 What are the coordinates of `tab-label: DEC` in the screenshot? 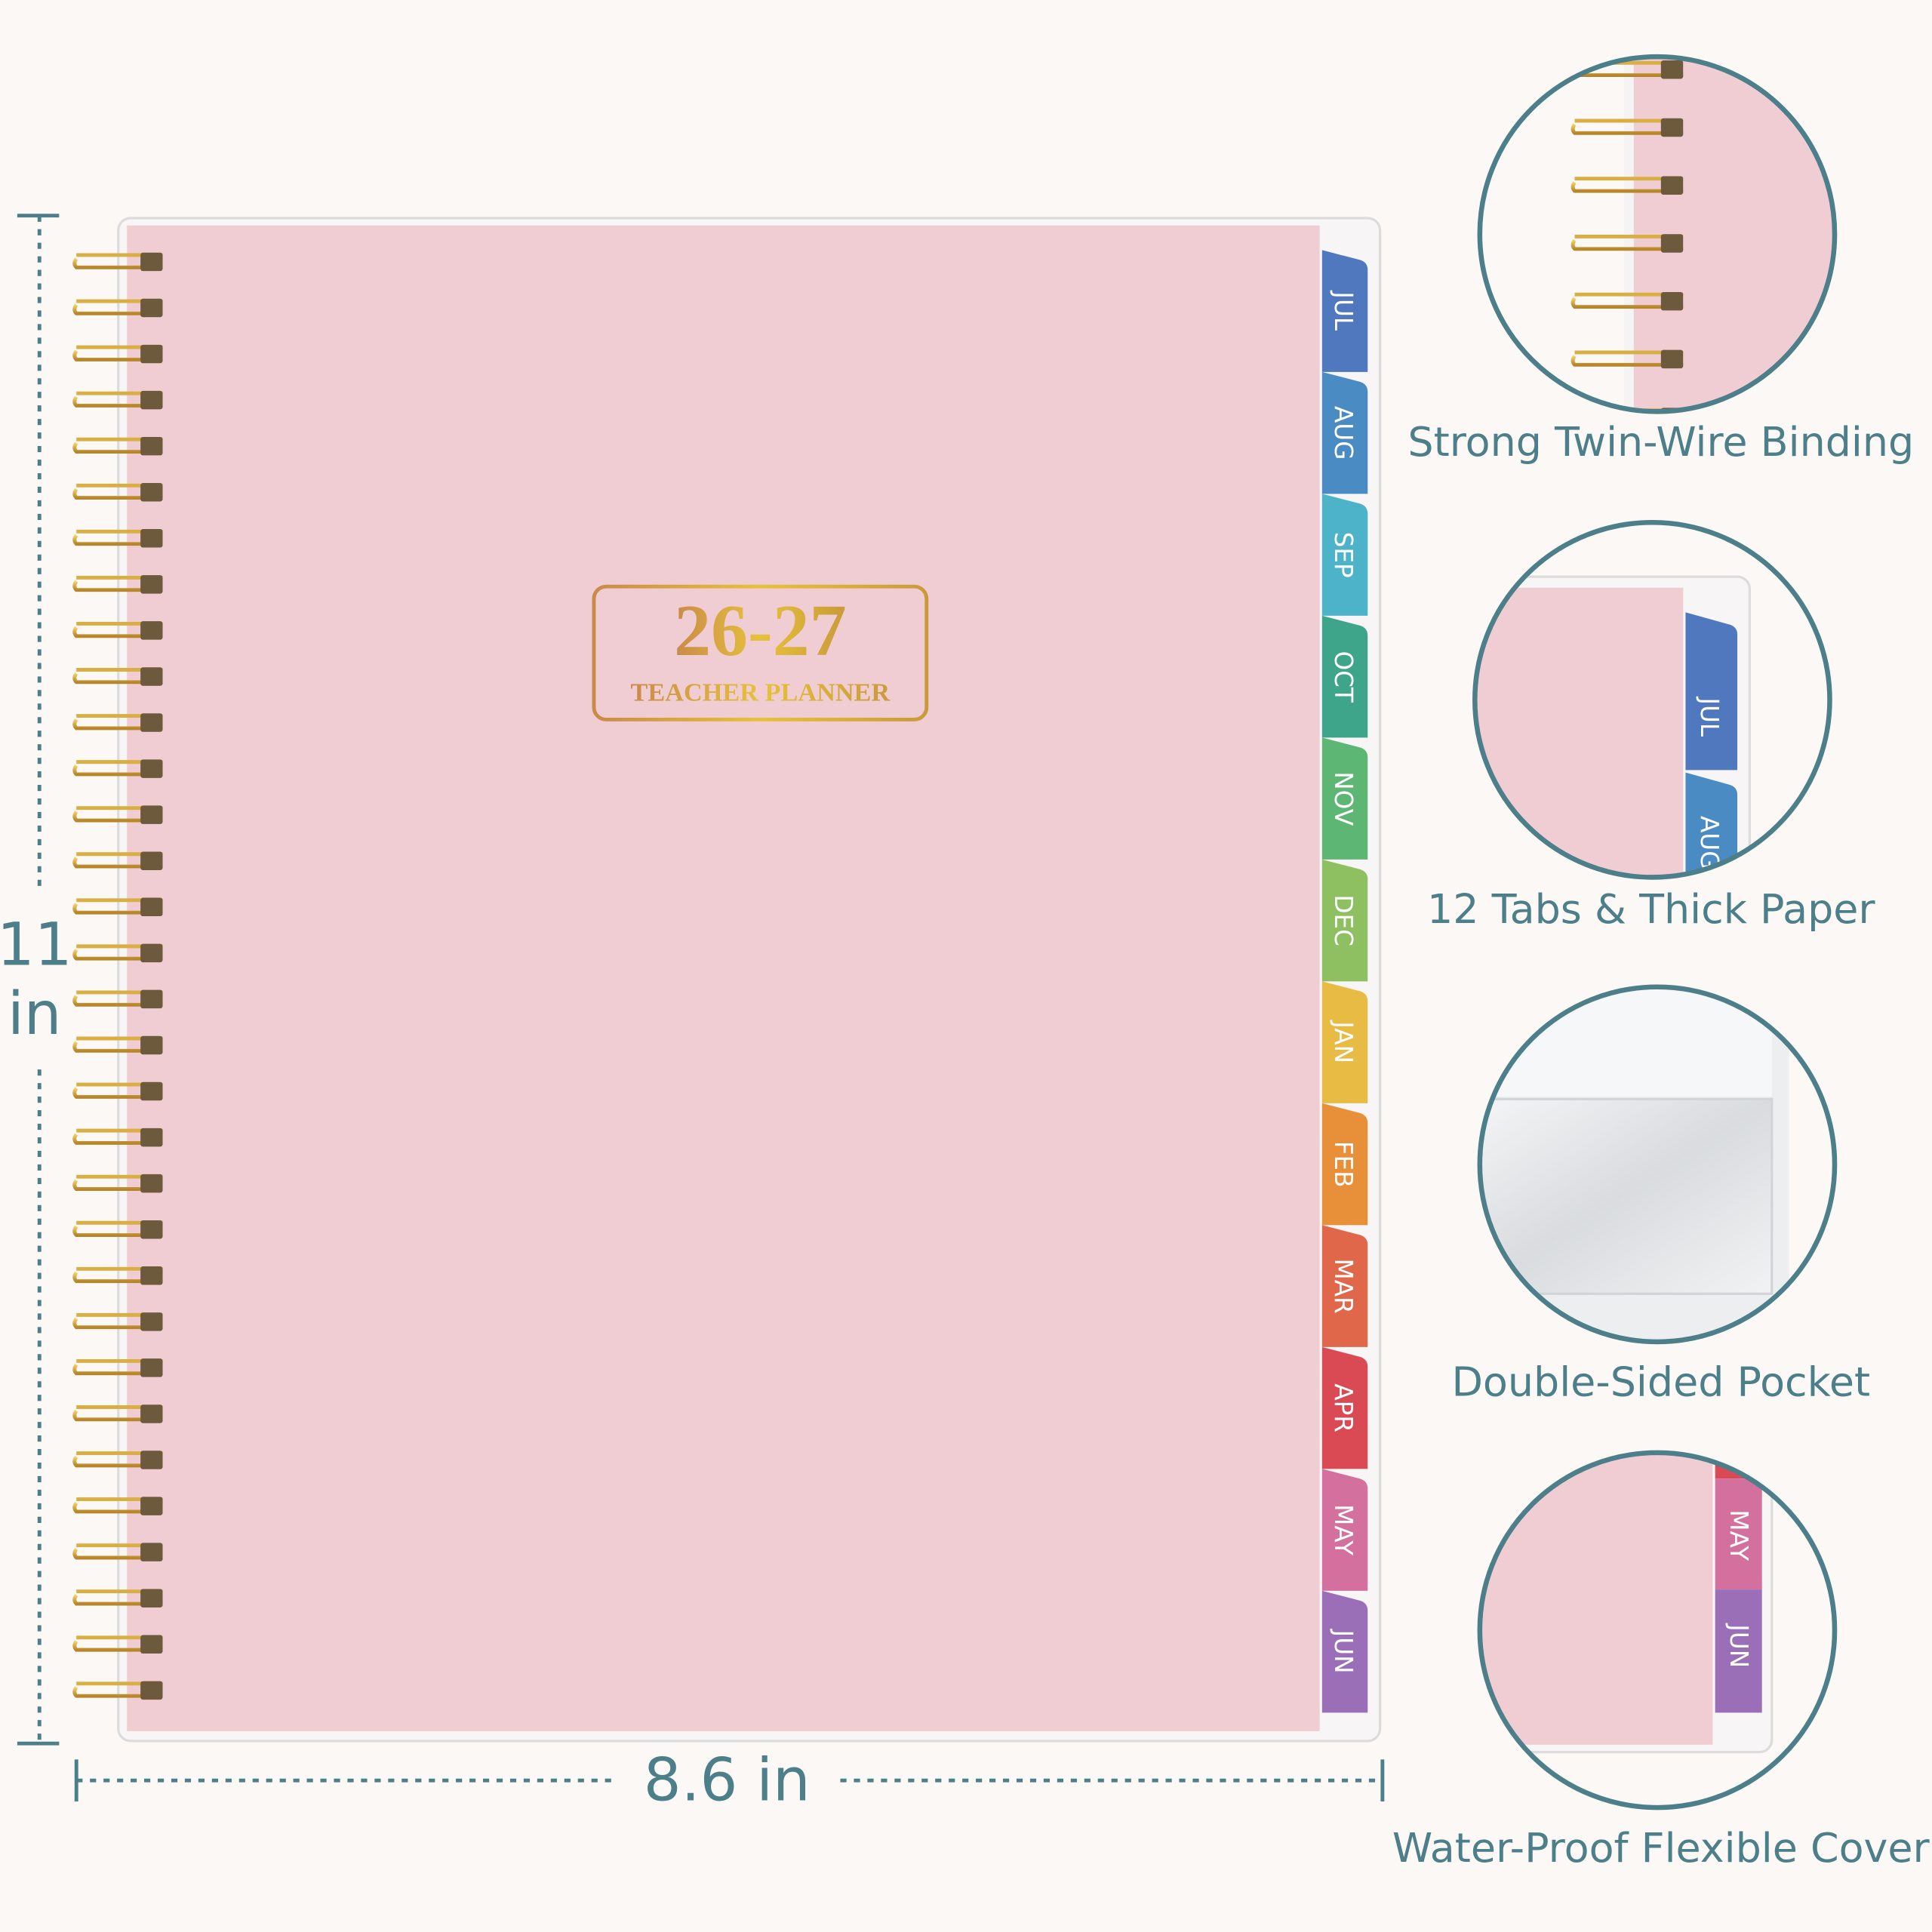 It's located at (1343, 920).